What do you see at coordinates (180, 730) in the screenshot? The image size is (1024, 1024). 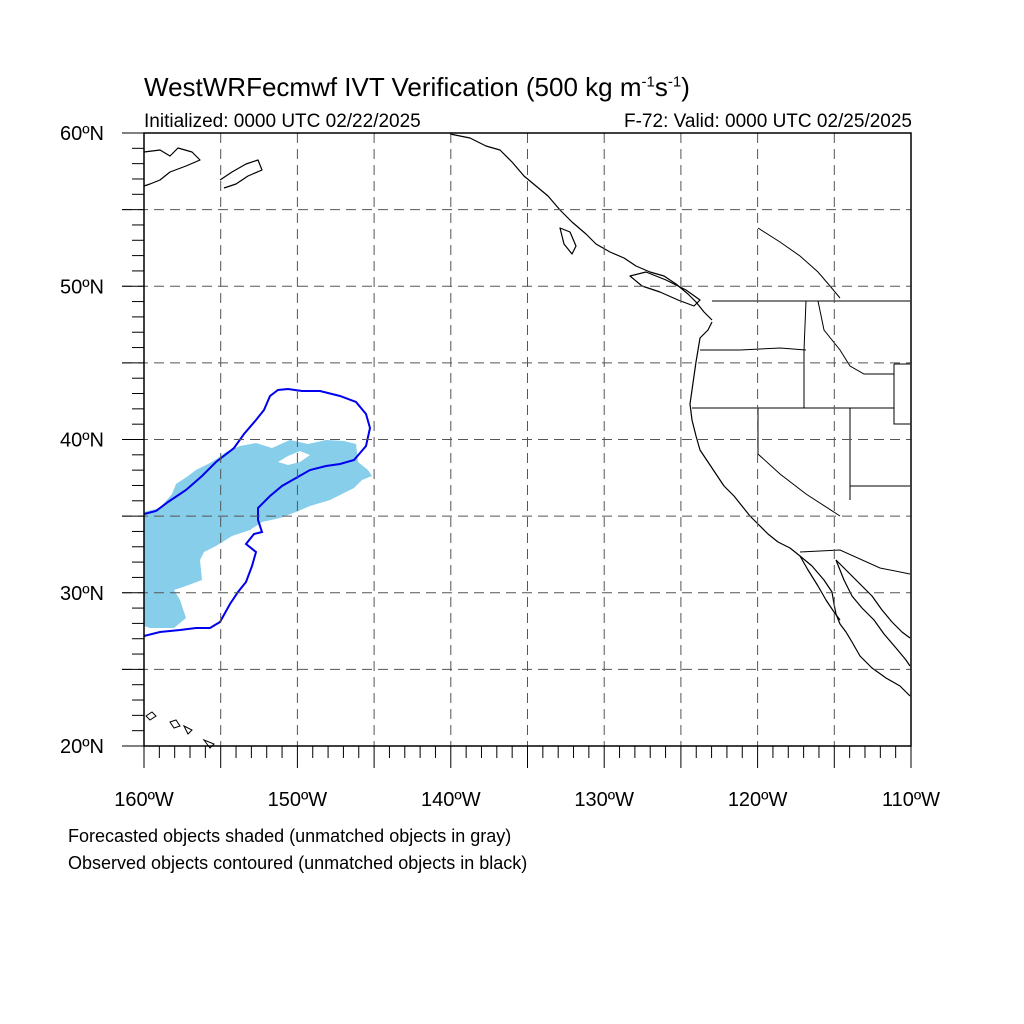 I see `hawaiian-islands` at bounding box center [180, 730].